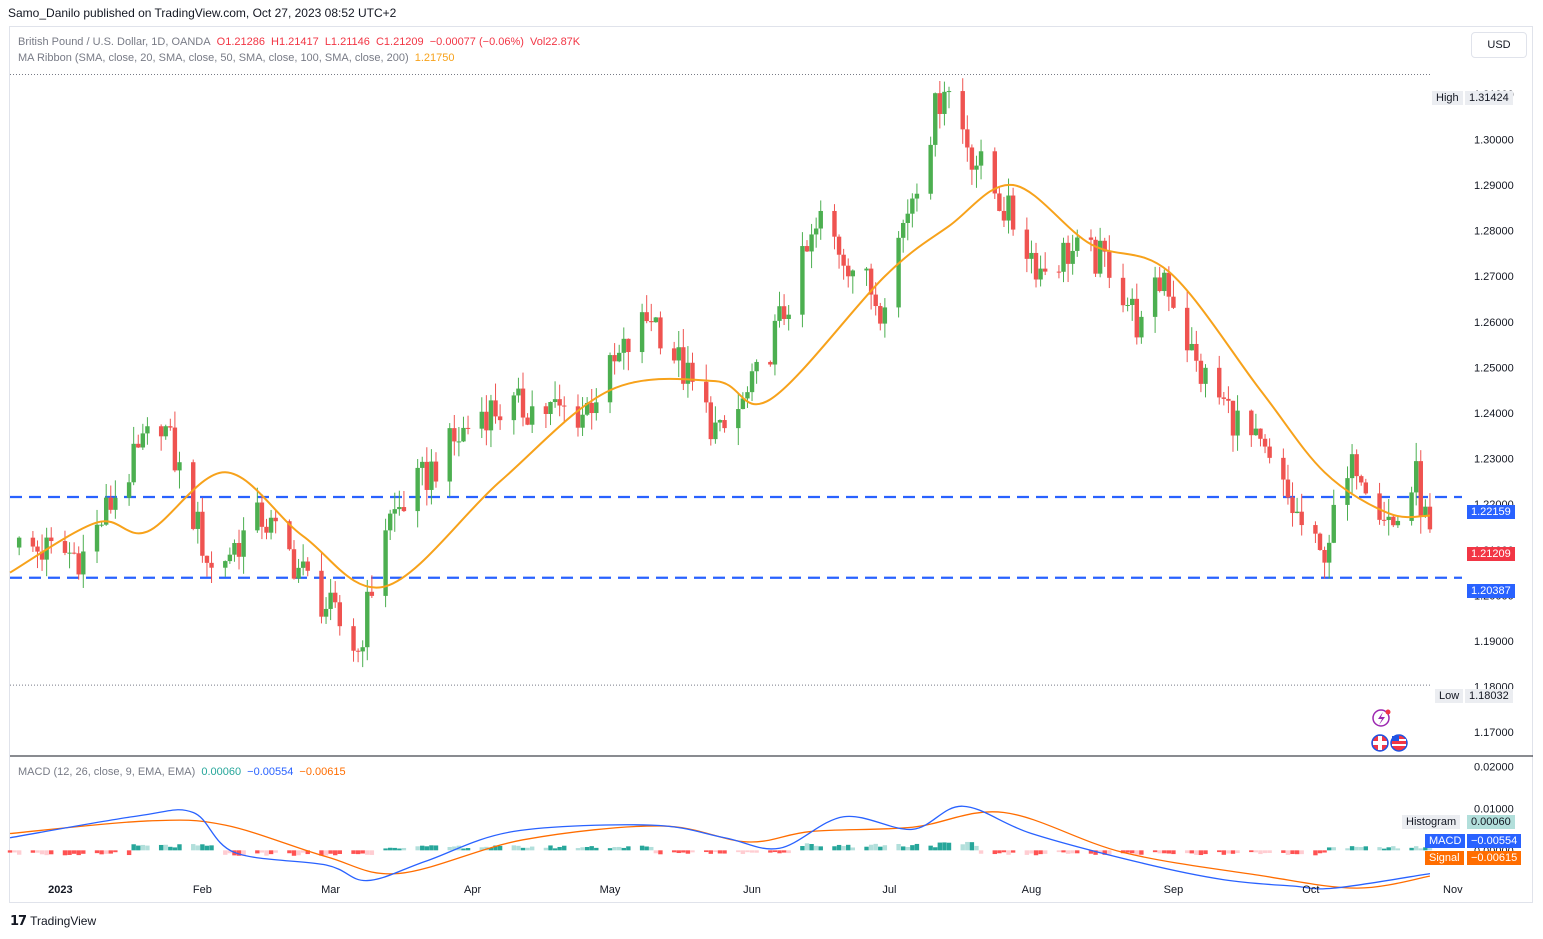 This screenshot has width=1543, height=939. I want to click on macd-name: MACD (12, 26, close, 9, EMA, EMA), so click(107, 772).